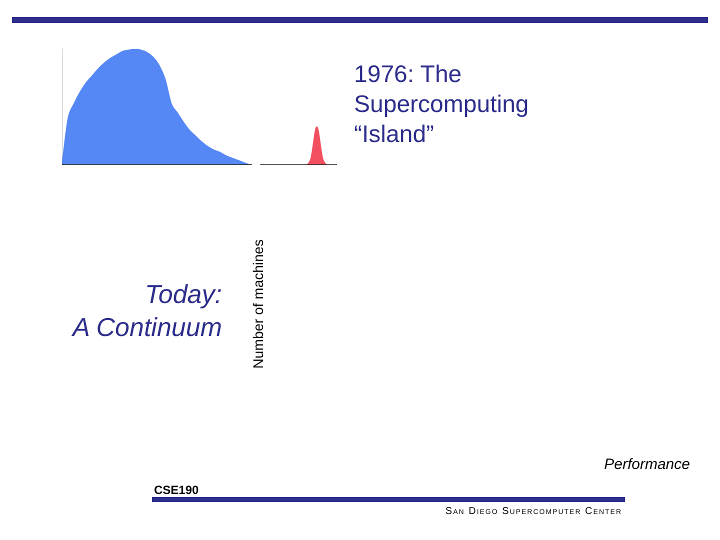 This screenshot has height=540, width=720. I want to click on text: San Diego Supercomputer Center, so click(533, 511).